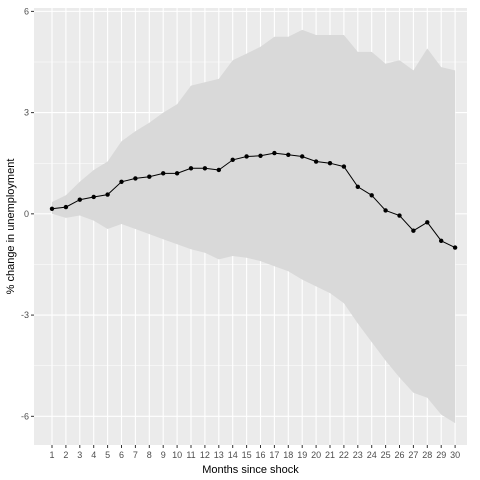 The height and width of the screenshot is (480, 480). Describe the element at coordinates (455, 455) in the screenshot. I see `x-tick-label: 30` at that location.